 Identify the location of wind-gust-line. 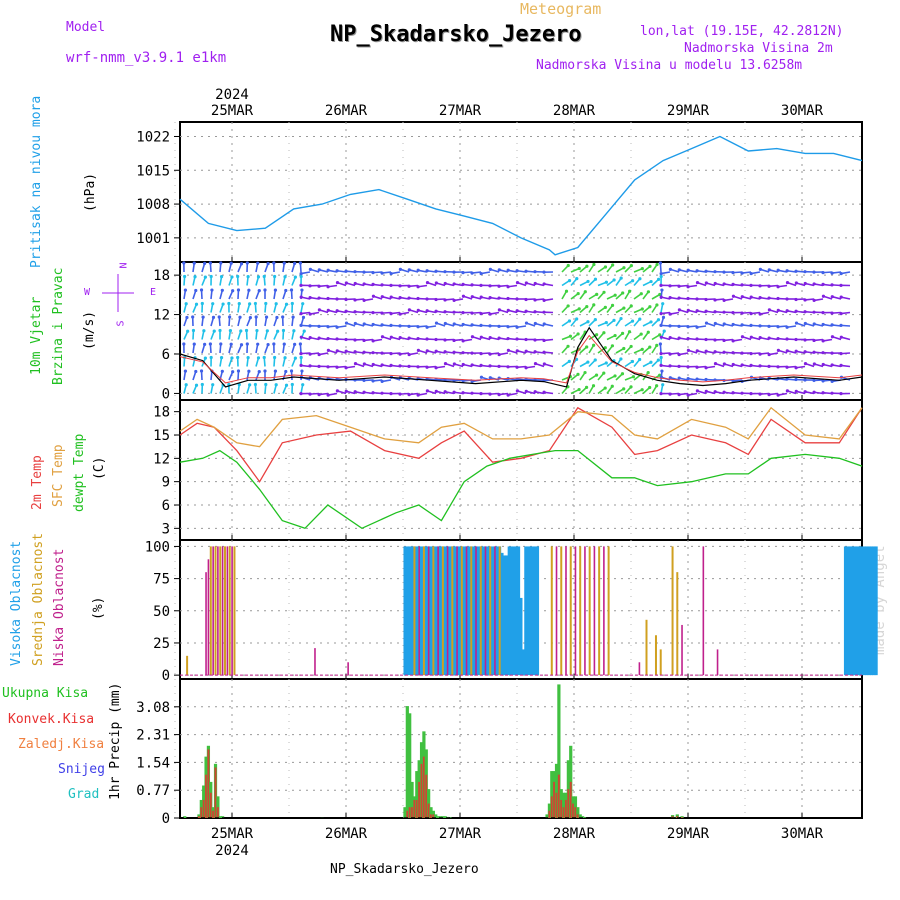
(521, 359).